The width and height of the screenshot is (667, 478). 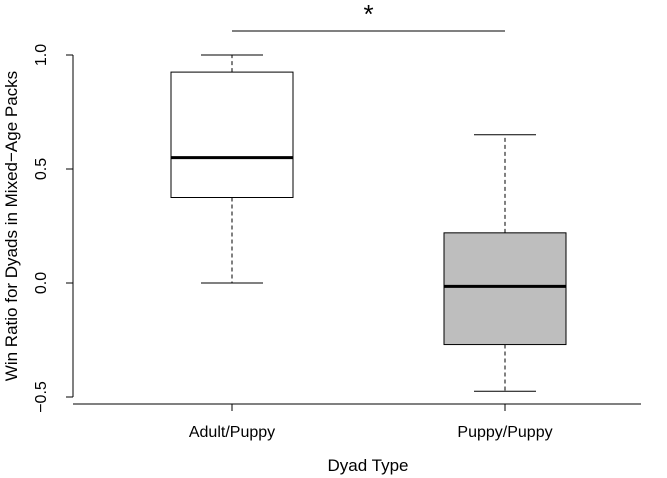 I want to click on x-tick-label: Puppy/Puppy, so click(x=504, y=432).